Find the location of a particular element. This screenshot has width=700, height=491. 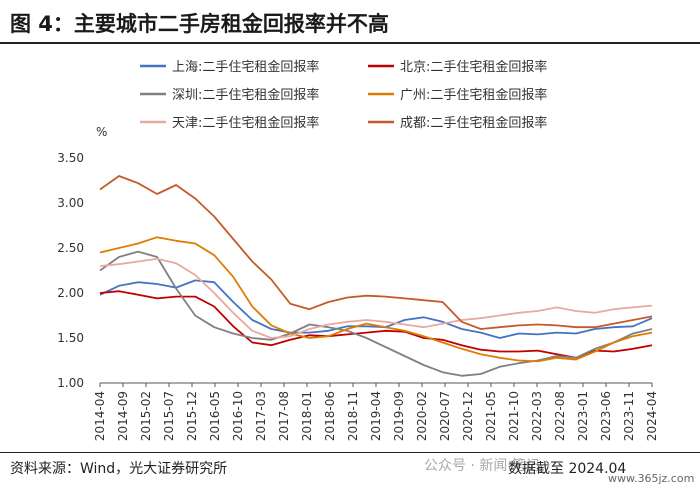

x-tick-label: 2014-09 is located at coordinates (123, 416).